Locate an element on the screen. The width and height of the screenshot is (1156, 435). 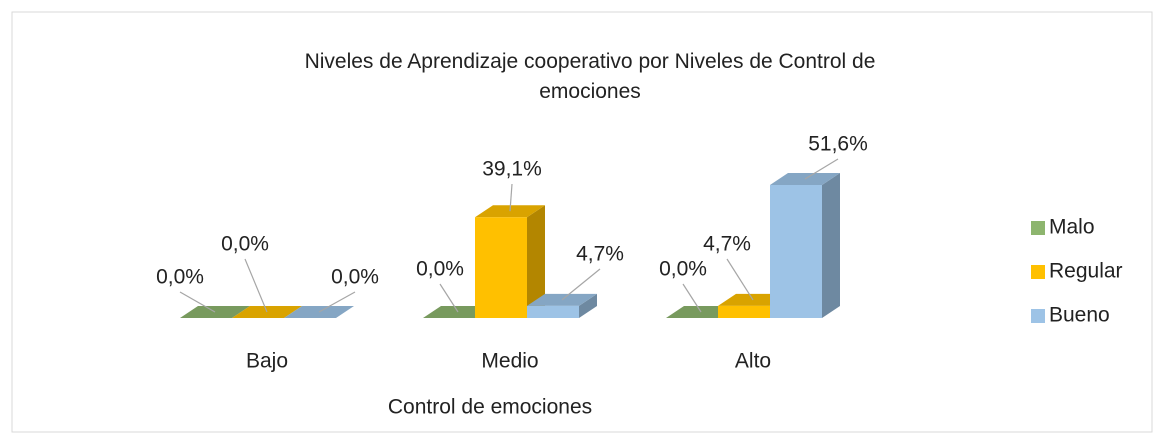
x-tick-label: Alto is located at coordinates (753, 361).